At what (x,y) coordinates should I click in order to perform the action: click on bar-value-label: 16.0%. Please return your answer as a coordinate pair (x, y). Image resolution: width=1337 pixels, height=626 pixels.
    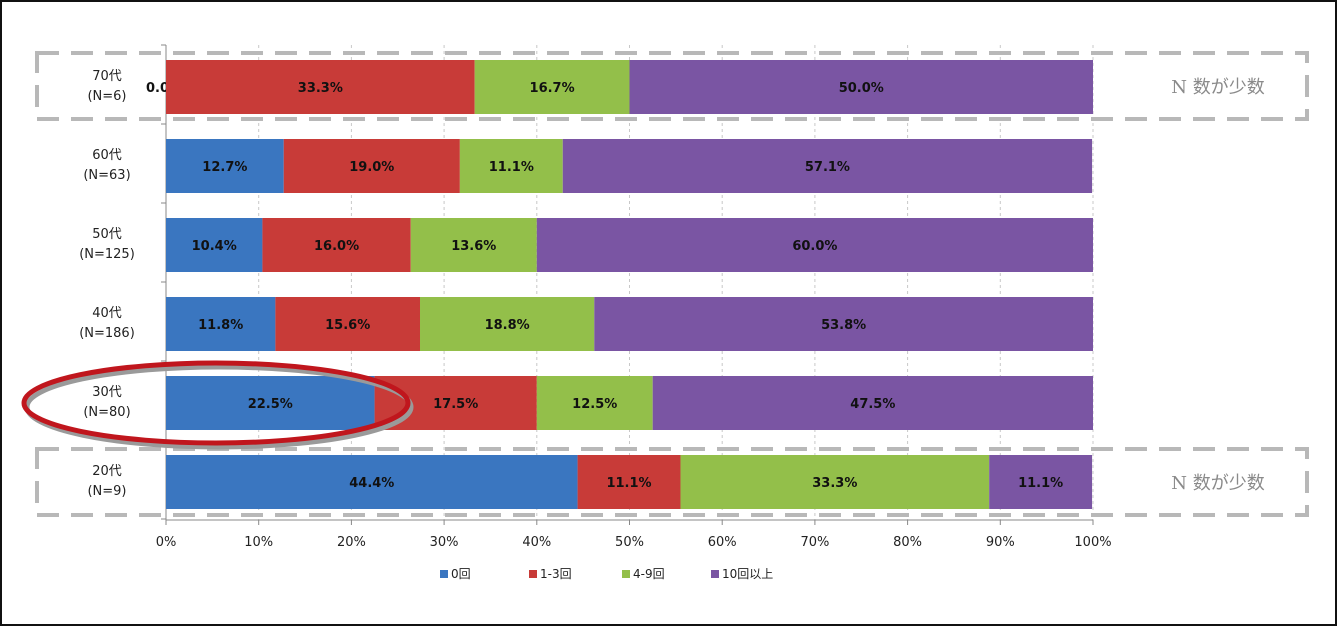
    Looking at the image, I should click on (336, 246).